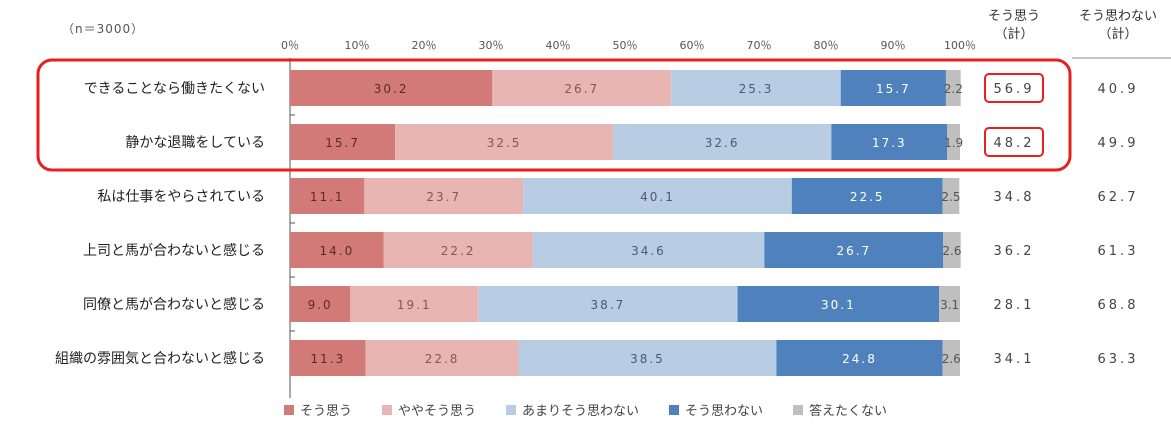 Image resolution: width=1171 pixels, height=438 pixels. I want to click on legend-item-disagree: そう思わない, so click(716, 409).